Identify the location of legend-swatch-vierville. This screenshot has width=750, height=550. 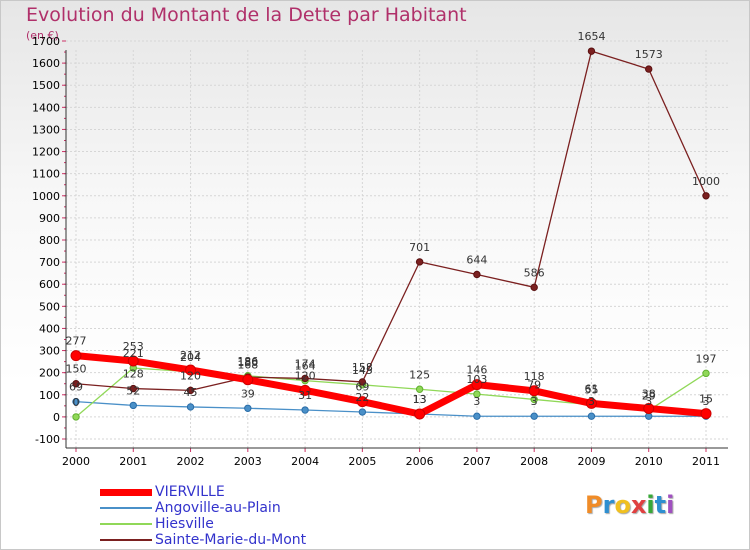
(126, 492).